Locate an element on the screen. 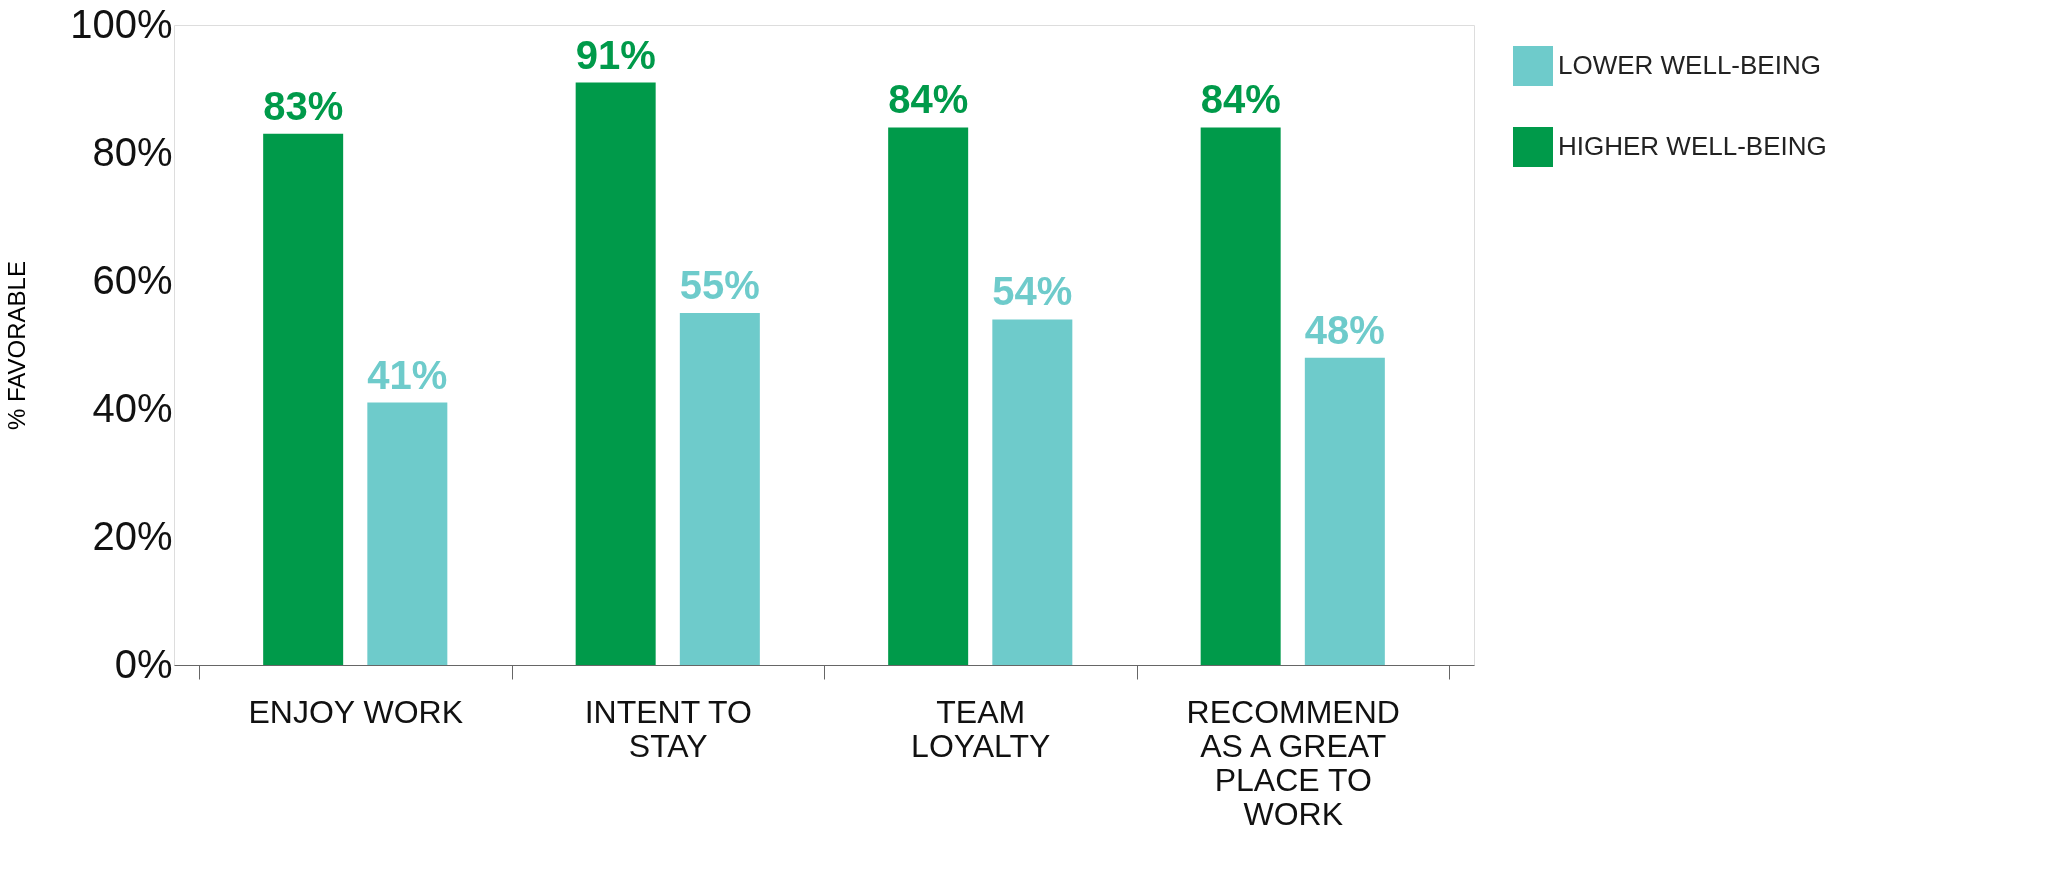 This screenshot has height=874, width=2069. y-tick-label: 20% is located at coordinates (132, 535).